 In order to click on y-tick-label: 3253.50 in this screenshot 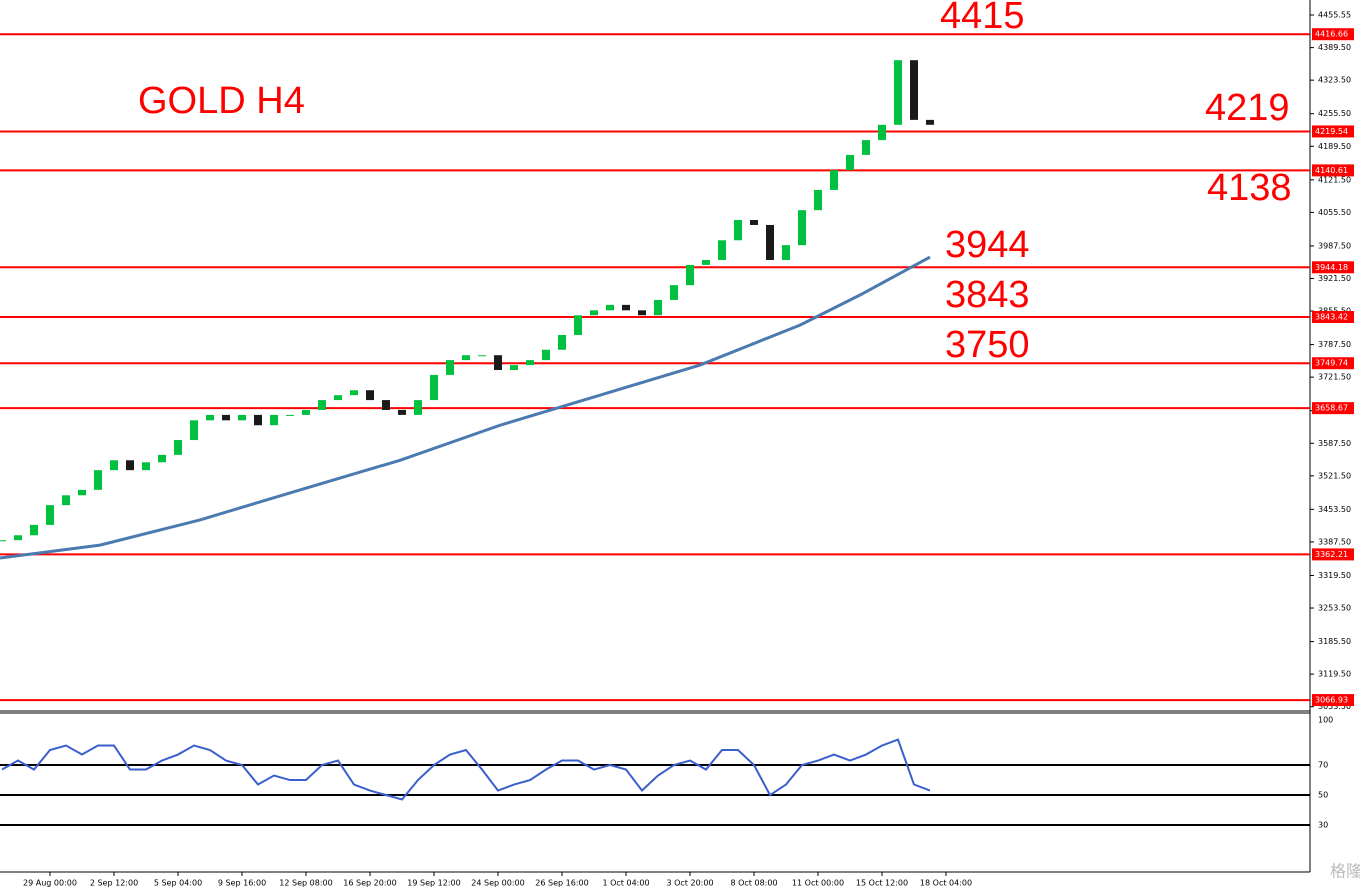, I will do `click(1334, 608)`.